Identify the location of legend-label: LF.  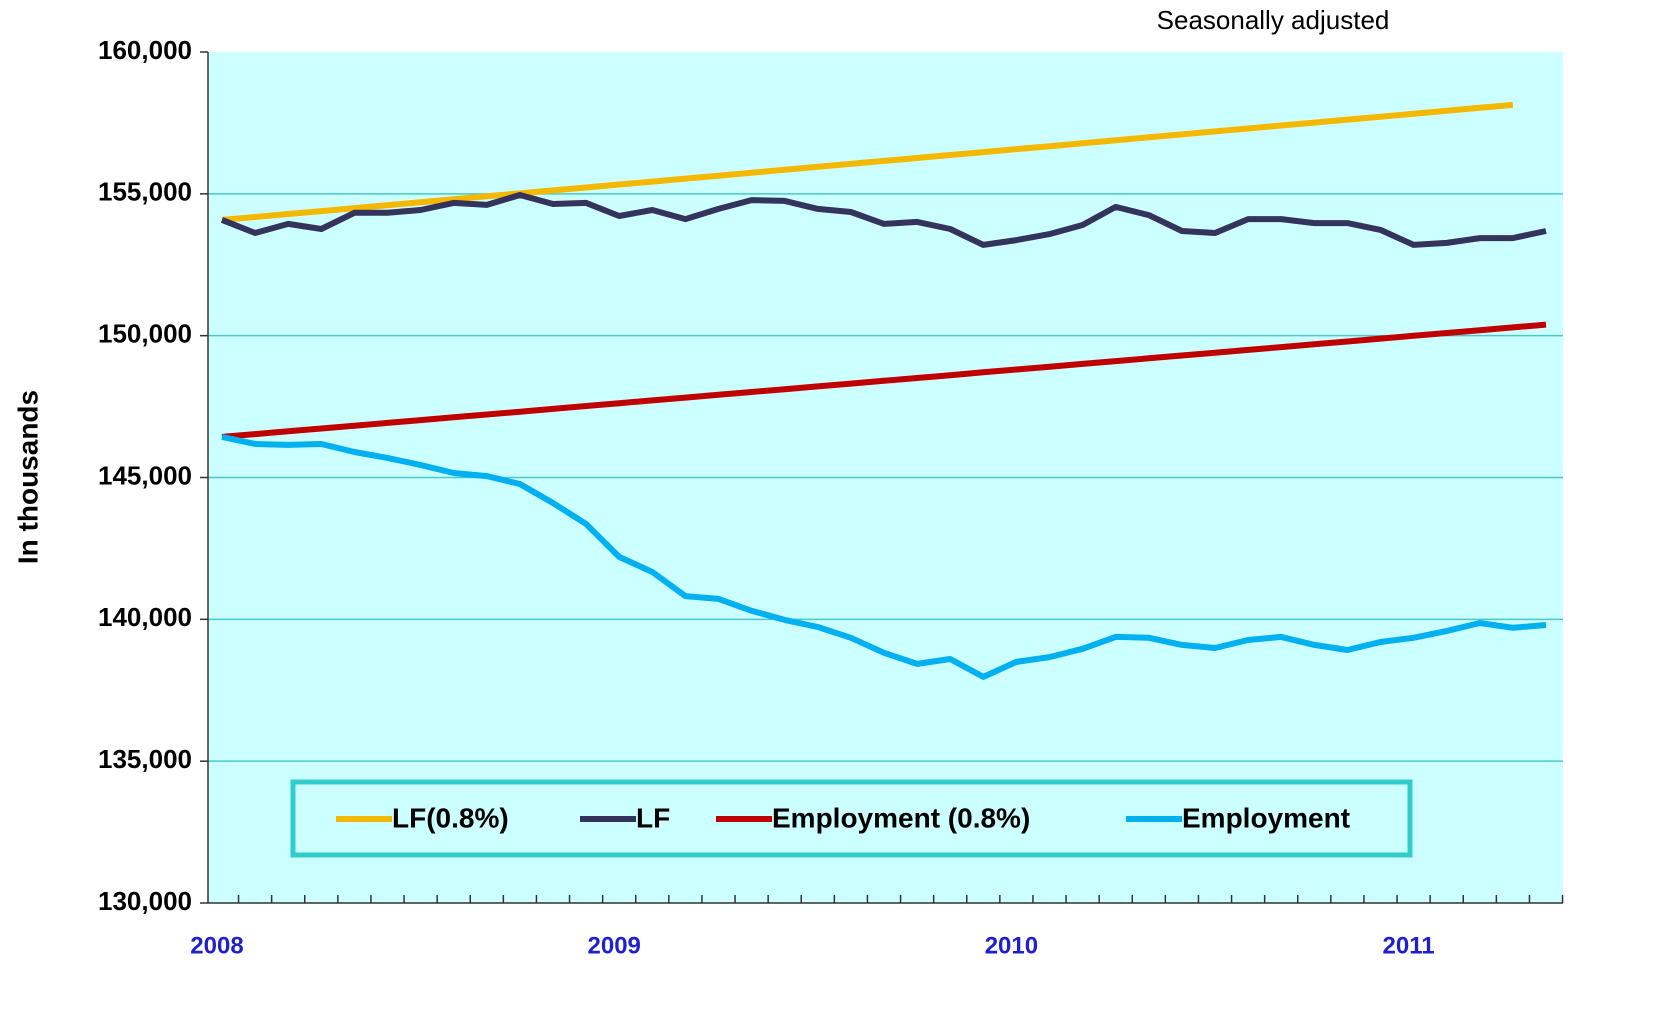
(653, 817).